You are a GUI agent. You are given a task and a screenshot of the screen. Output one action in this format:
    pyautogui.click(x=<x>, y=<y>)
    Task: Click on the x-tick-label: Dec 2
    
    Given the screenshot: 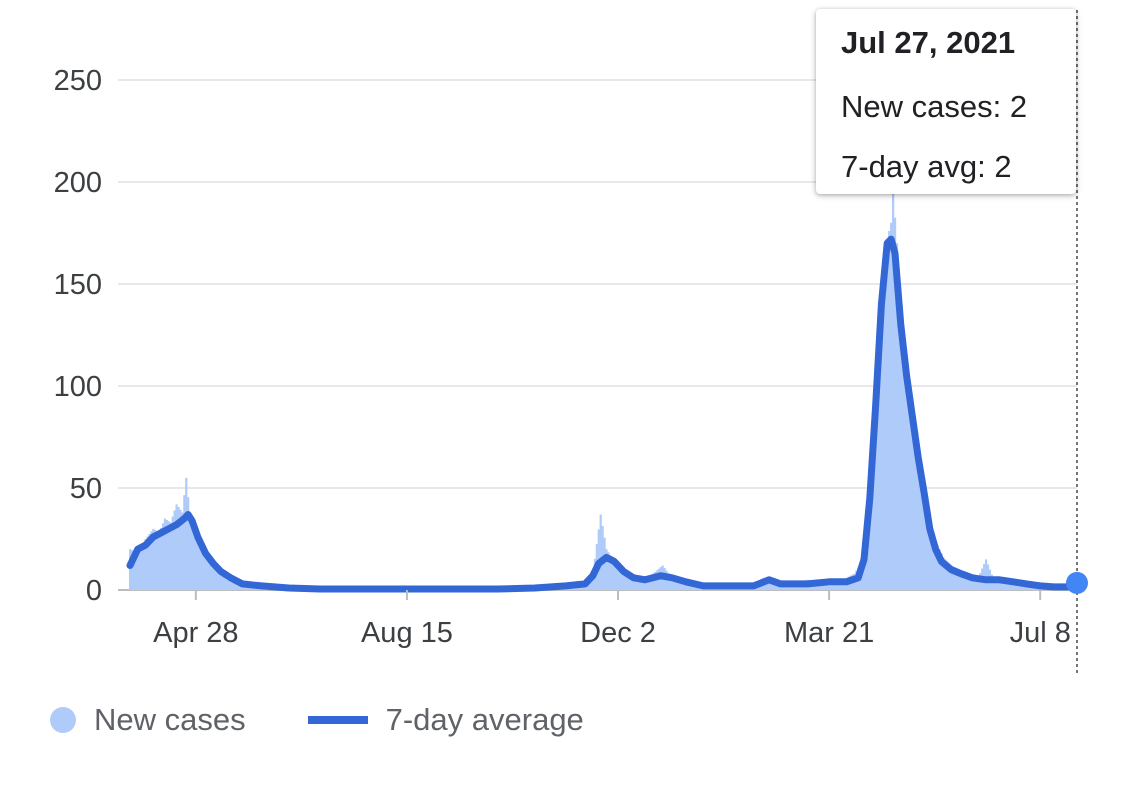 What is the action you would take?
    pyautogui.click(x=618, y=633)
    